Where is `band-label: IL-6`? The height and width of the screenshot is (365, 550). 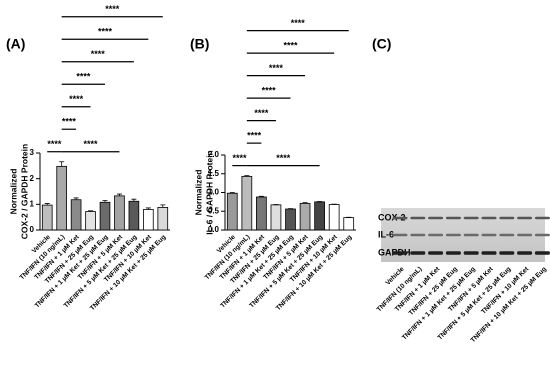
band-label: IL-6 is located at coordinates (386, 234).